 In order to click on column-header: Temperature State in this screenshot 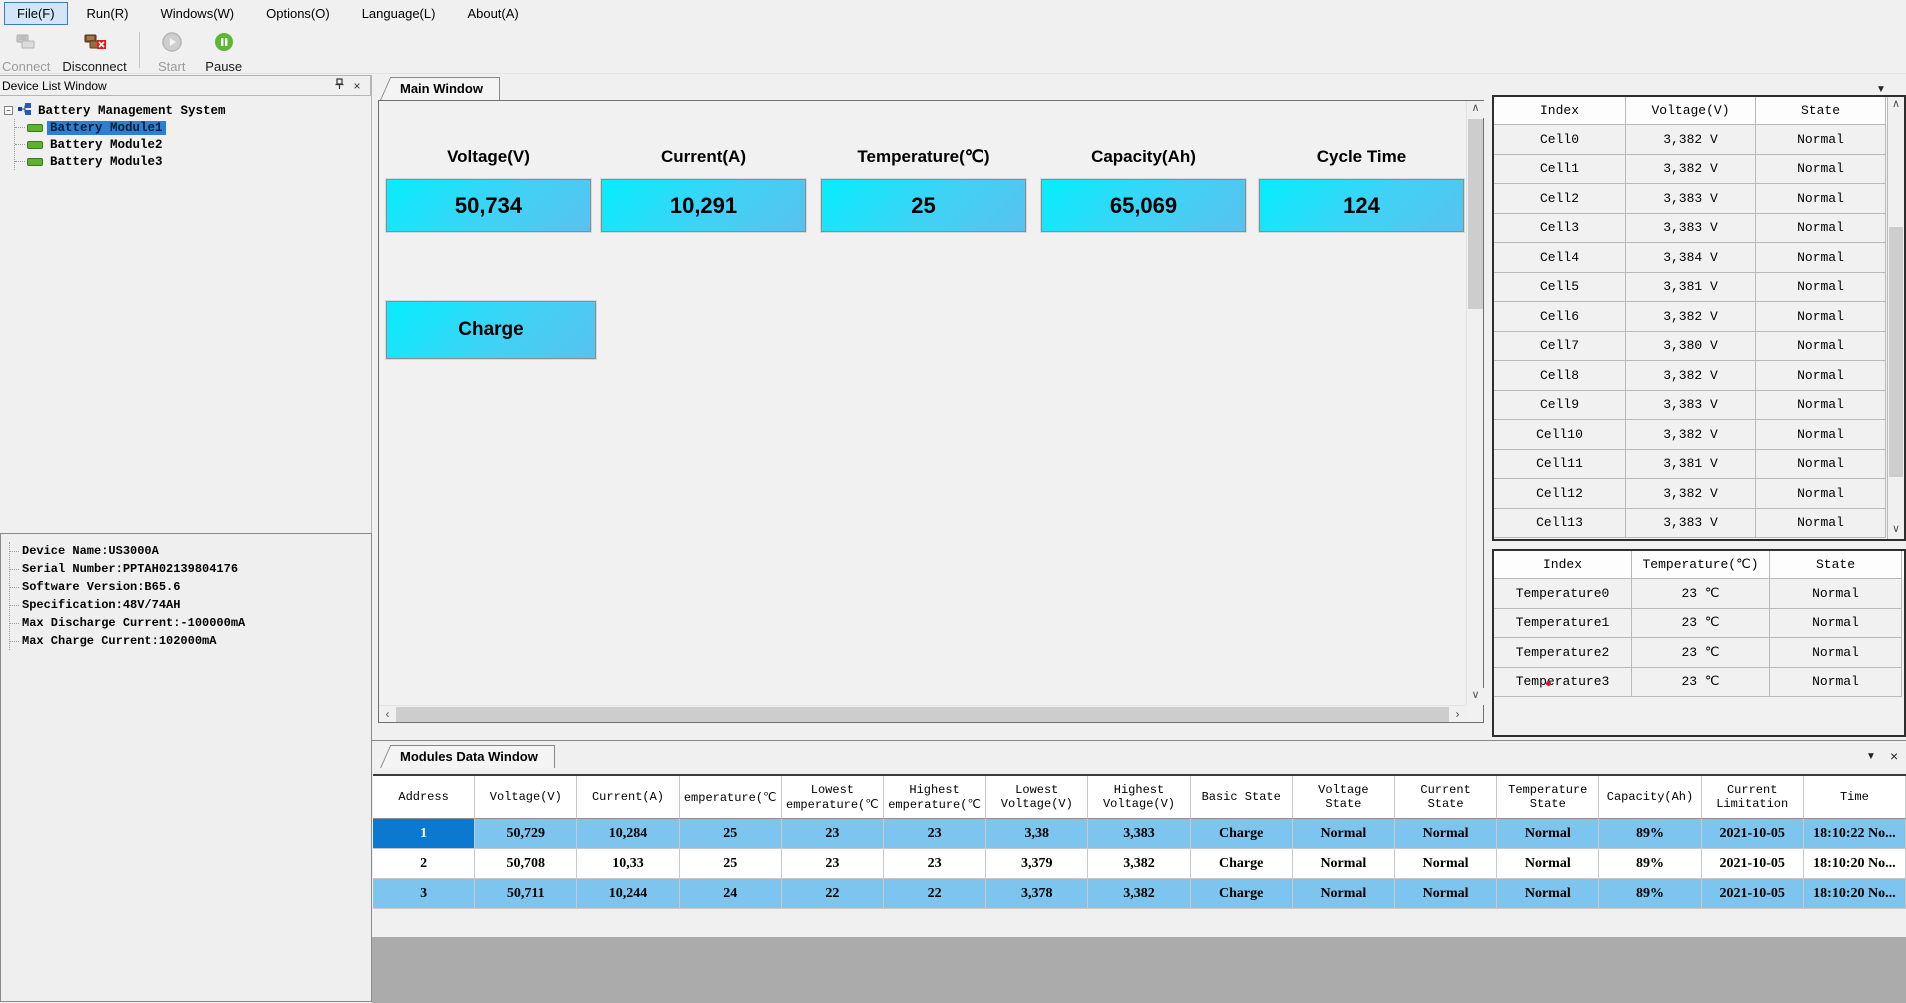, I will do `click(1548, 797)`.